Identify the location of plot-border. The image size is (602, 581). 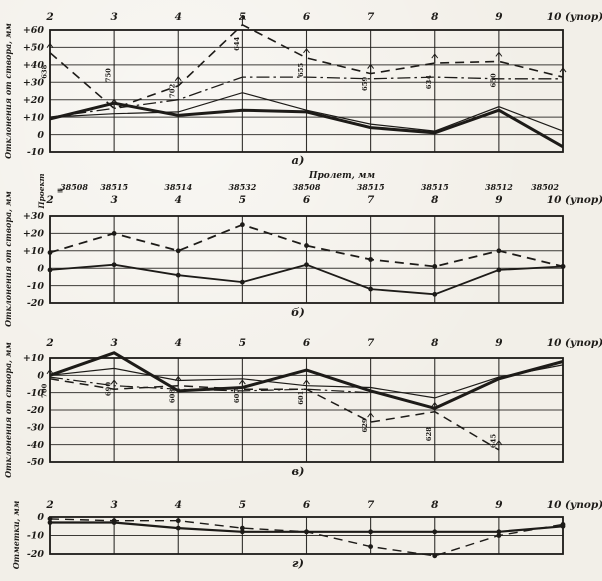
(306, 259).